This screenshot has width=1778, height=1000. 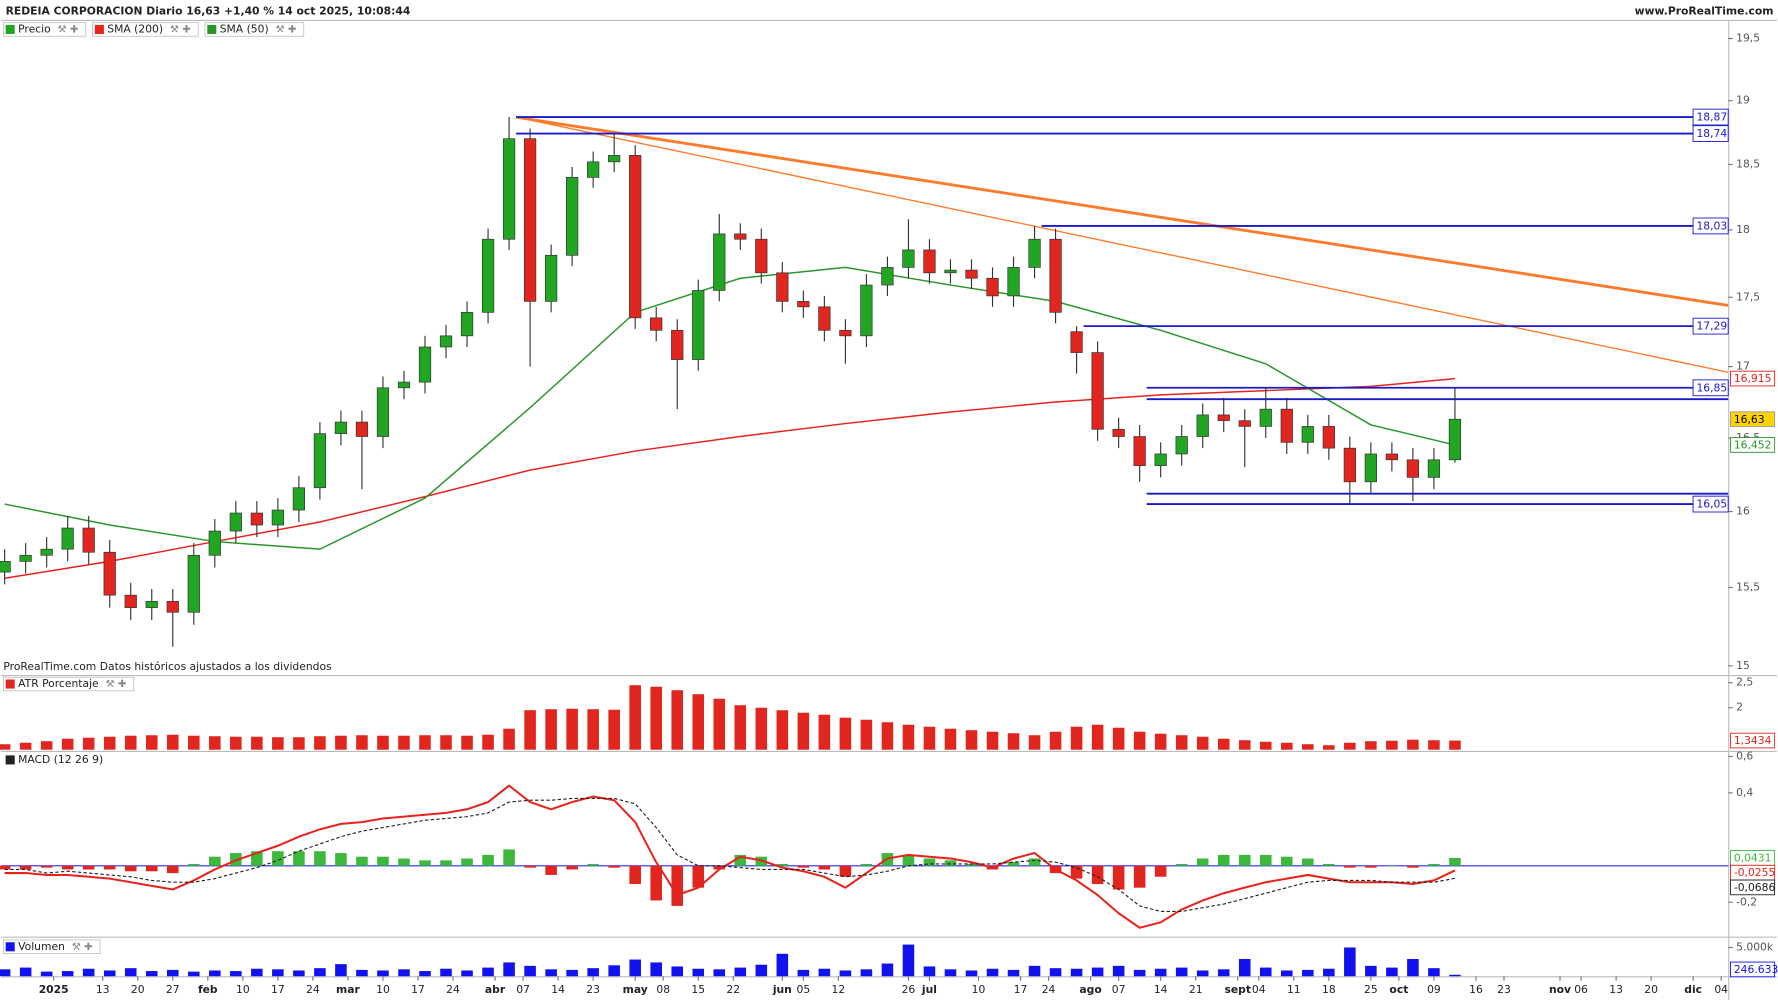 What do you see at coordinates (348, 989) in the screenshot?
I see `x-tick-label: mar` at bounding box center [348, 989].